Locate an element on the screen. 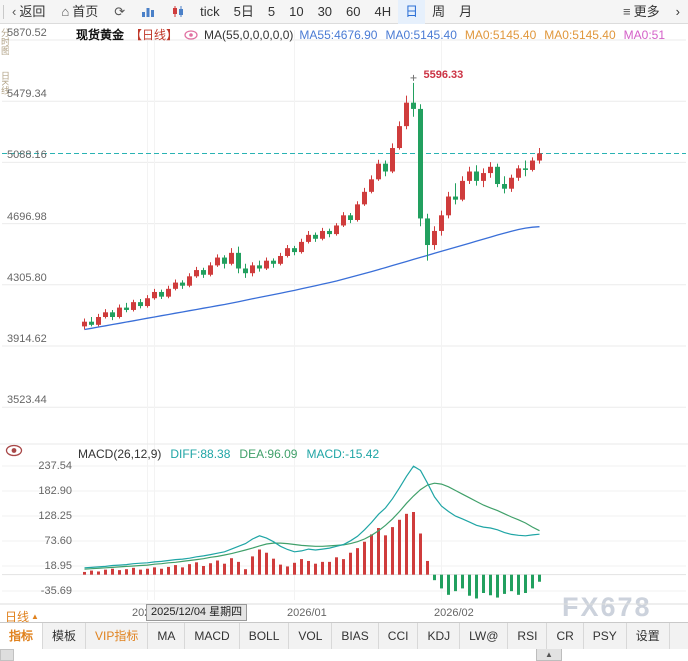 The height and width of the screenshot is (661, 688). period-button-5日: 5日 is located at coordinates (243, 11).